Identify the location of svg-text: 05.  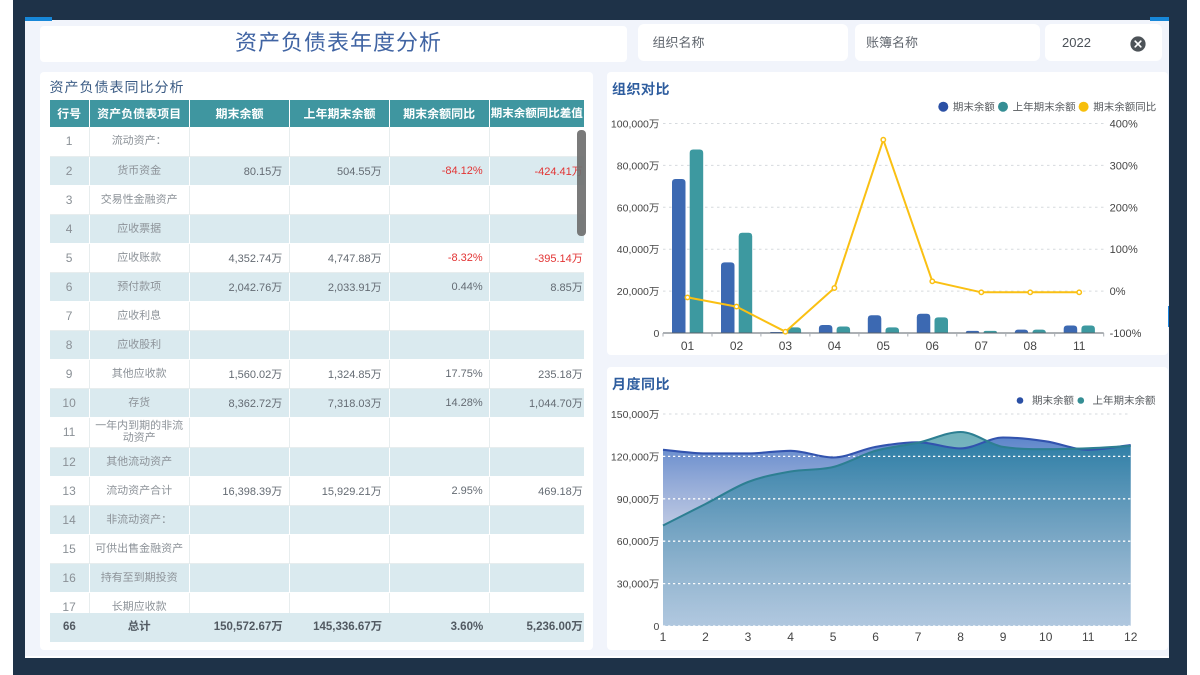
(884, 346).